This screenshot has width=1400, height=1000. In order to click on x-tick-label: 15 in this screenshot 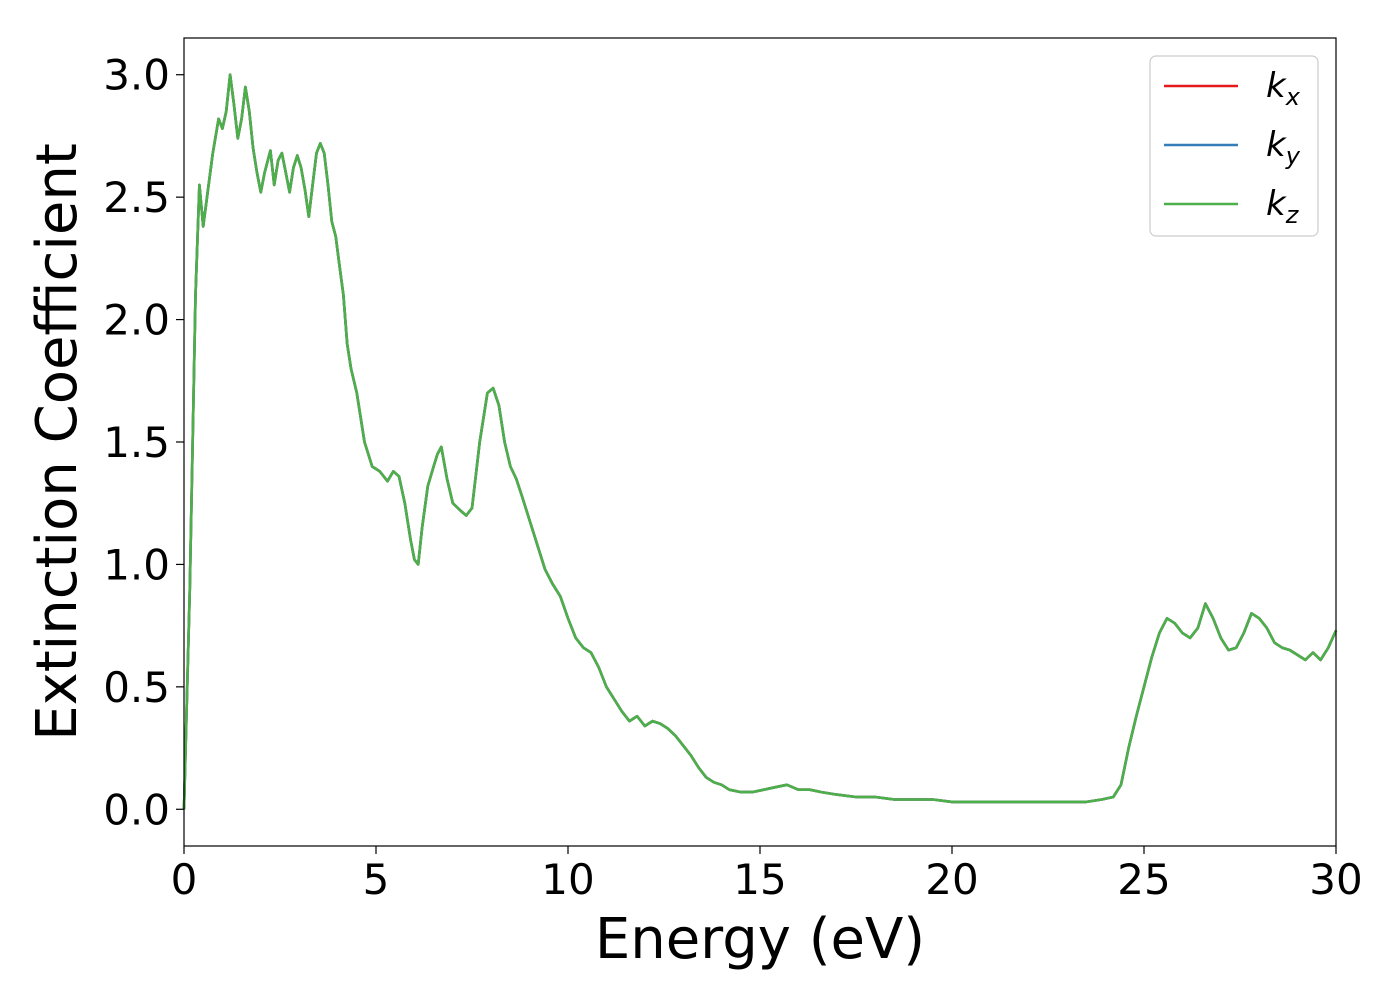, I will do `click(759, 879)`.